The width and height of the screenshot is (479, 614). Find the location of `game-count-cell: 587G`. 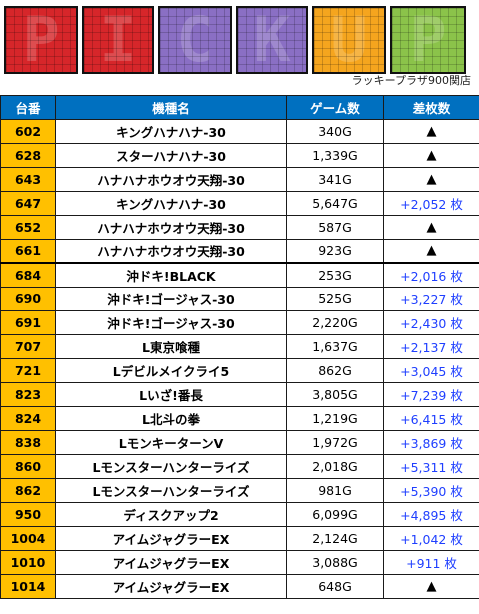

game-count-cell: 587G is located at coordinates (335, 227).